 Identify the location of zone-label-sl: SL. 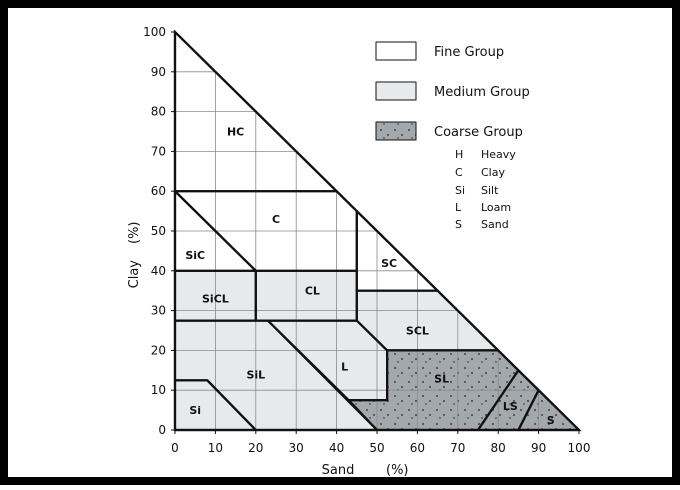
(441, 378).